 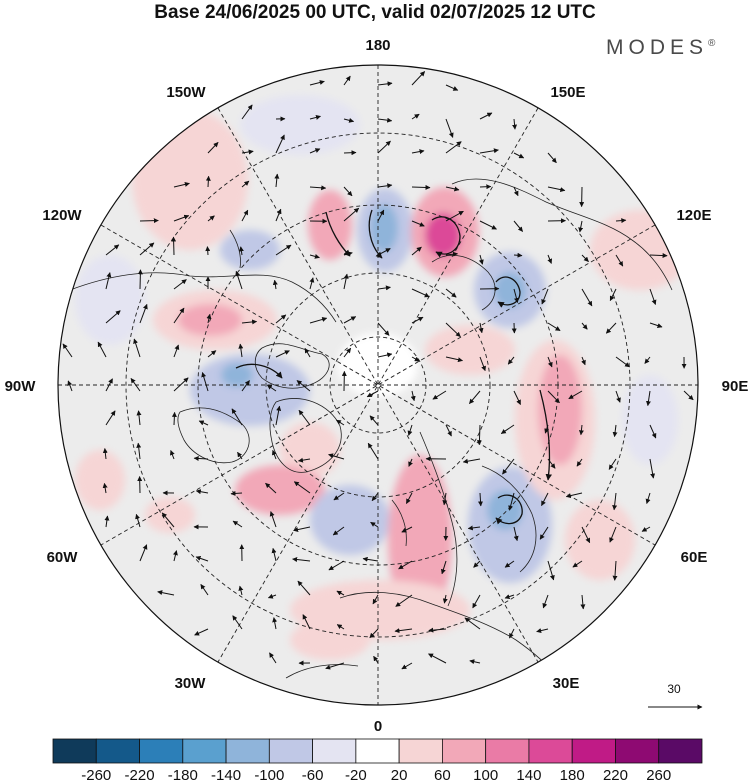 I want to click on colorbar-label: 180, so click(x=572, y=775).